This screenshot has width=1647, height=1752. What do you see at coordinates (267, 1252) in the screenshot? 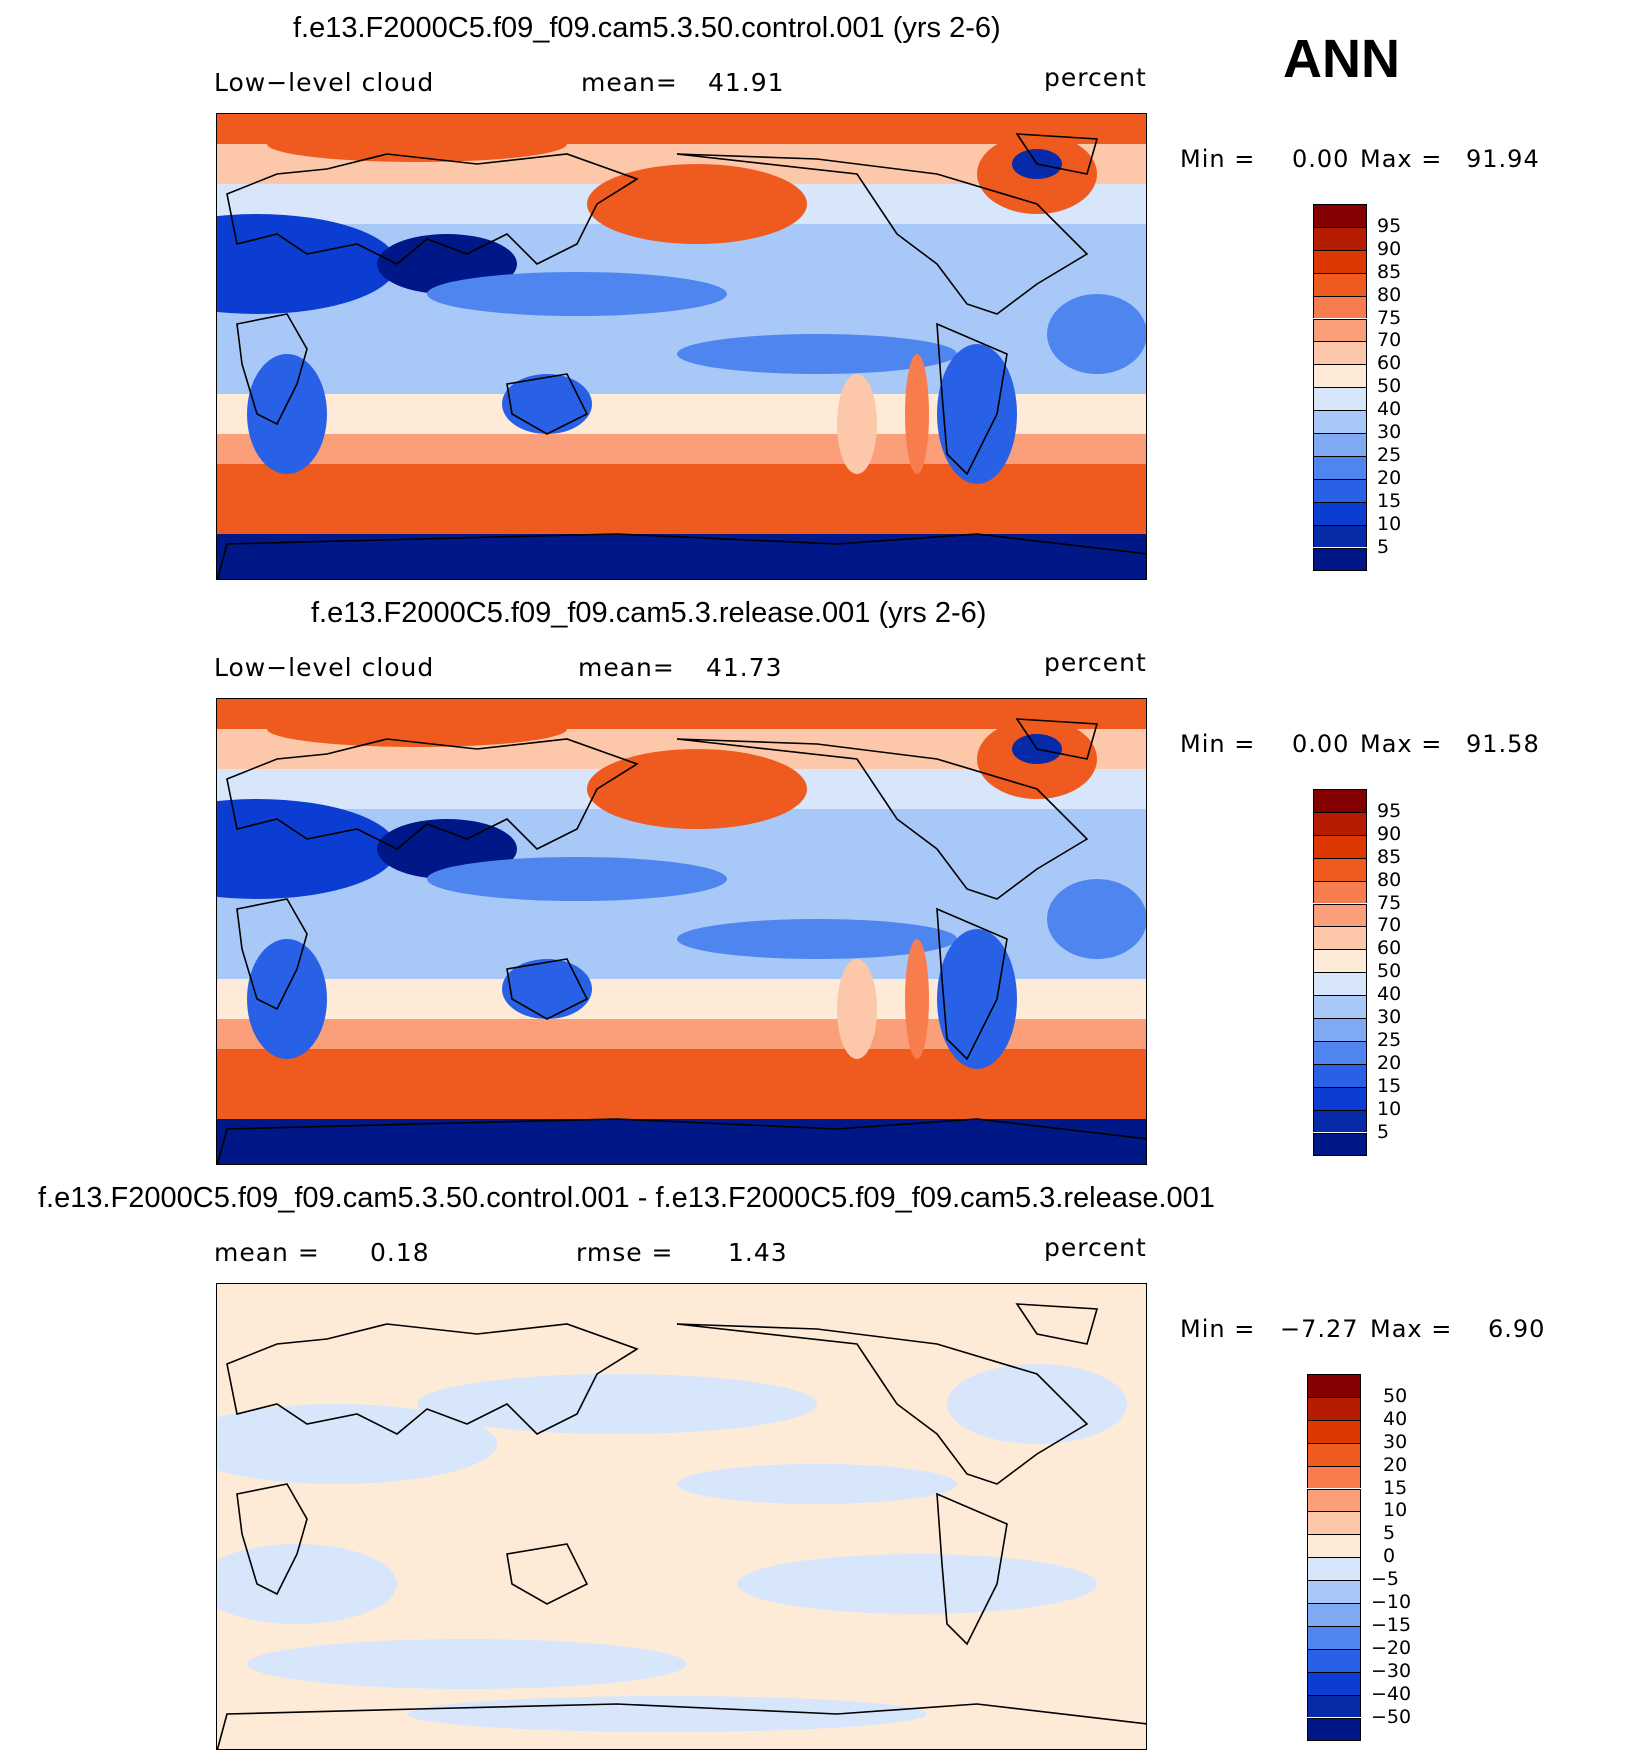
I see `panel-3-mean-label: mean =` at bounding box center [267, 1252].